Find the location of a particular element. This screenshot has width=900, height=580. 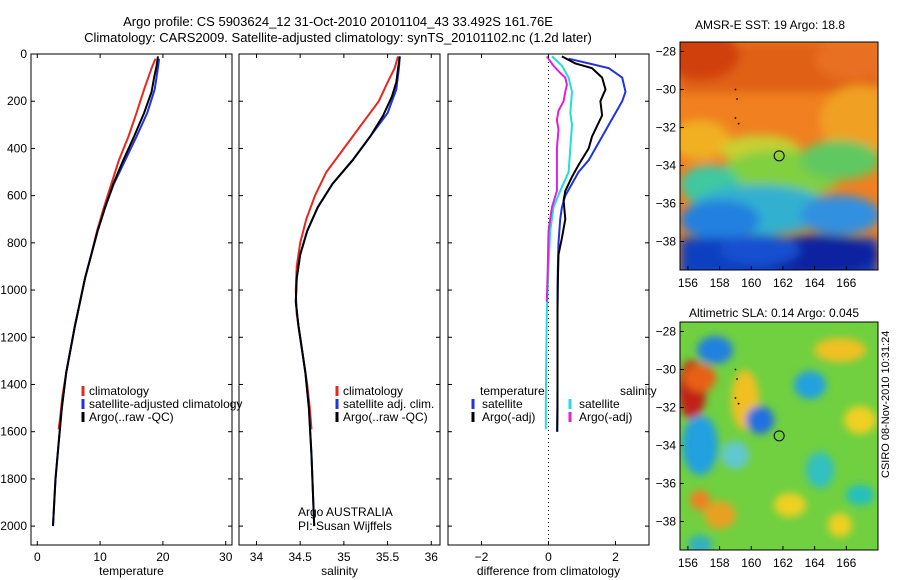

legend-header: temperature is located at coordinates (512, 391).